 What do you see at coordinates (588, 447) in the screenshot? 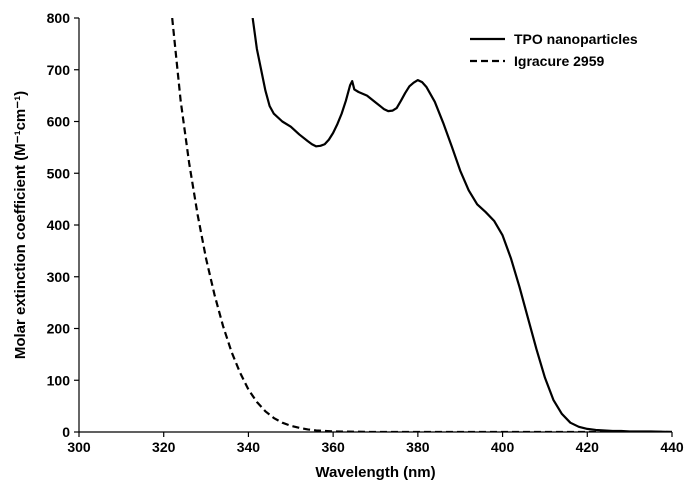
I see `x-tick-label-420: 420` at bounding box center [588, 447].